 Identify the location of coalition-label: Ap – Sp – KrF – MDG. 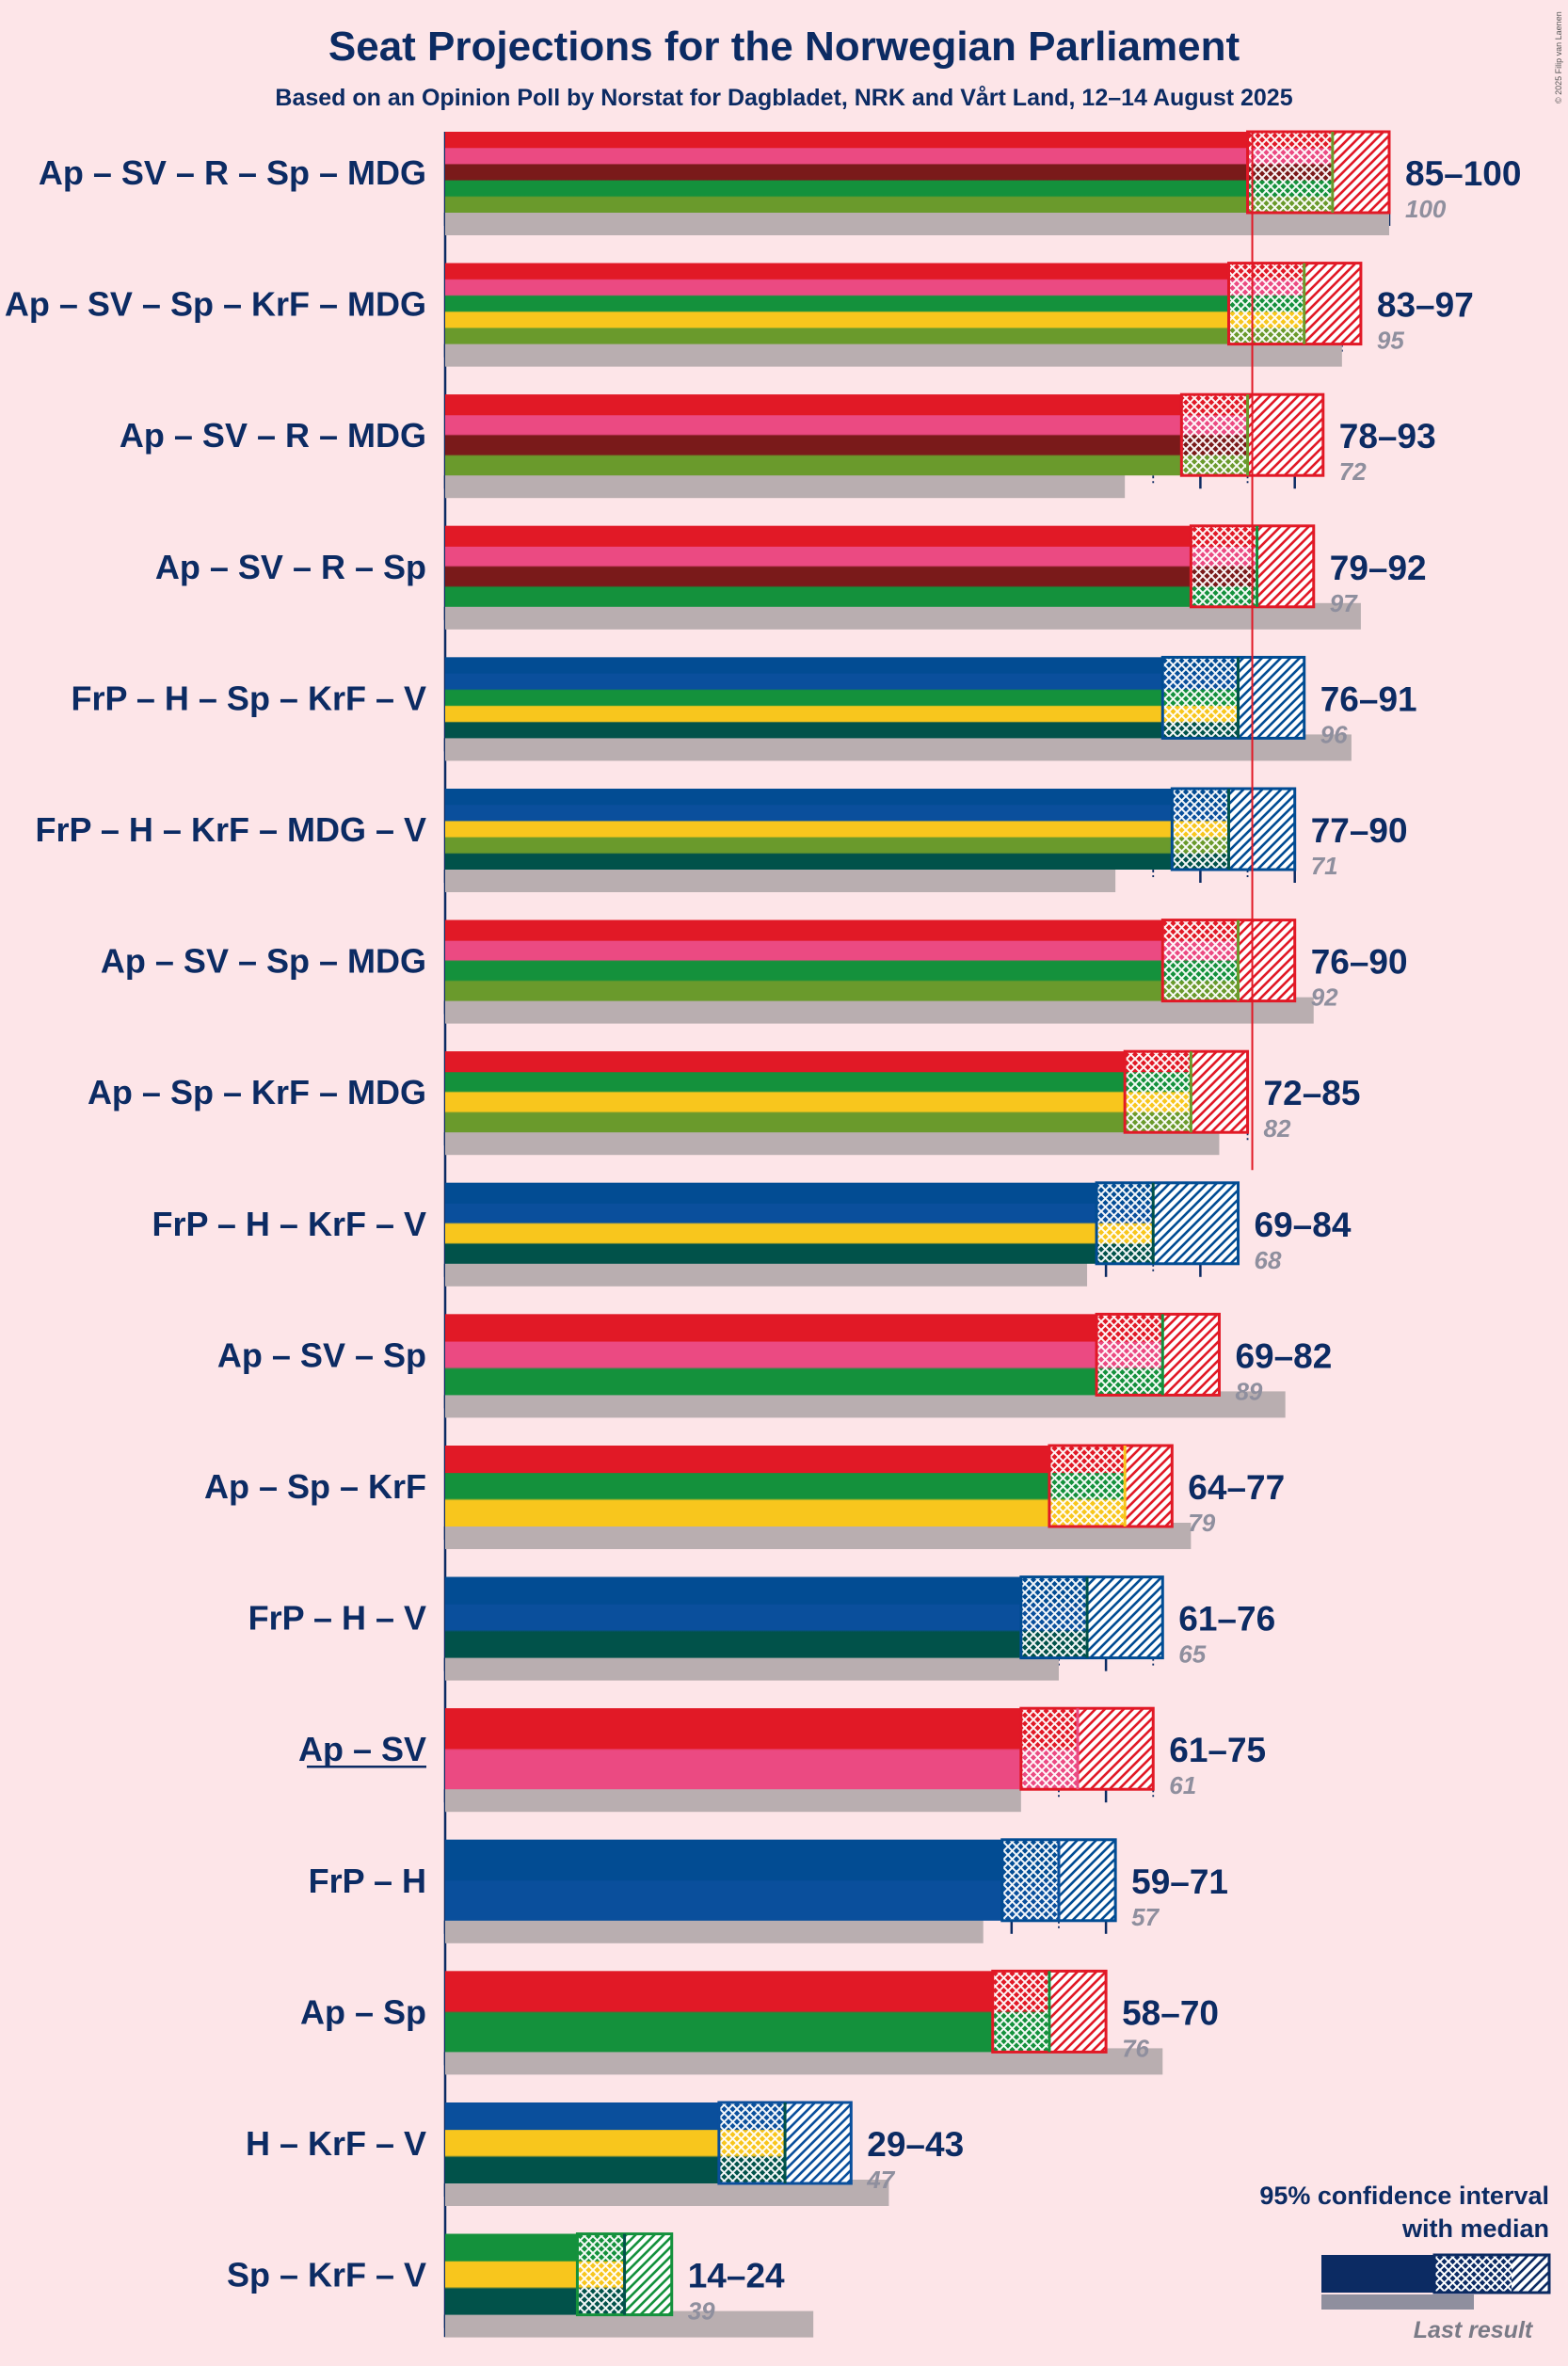
(257, 1092).